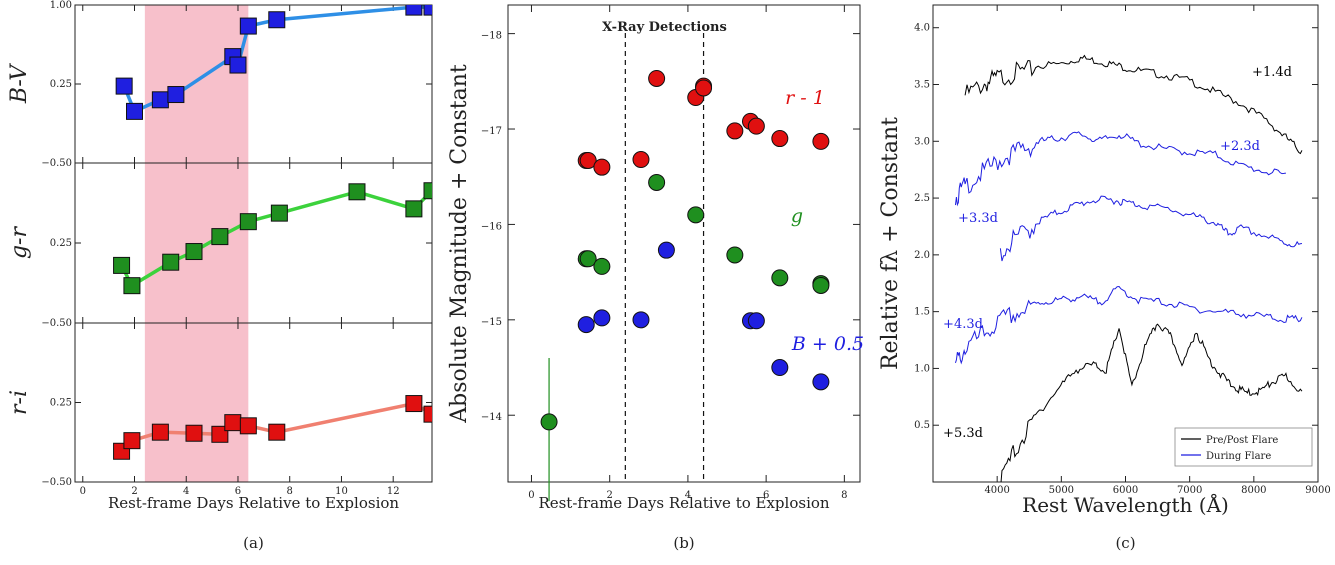 The width and height of the screenshot is (1335, 565). Describe the element at coordinates (890, 243) in the screenshot. I see `y-axis-label: Relative fλ + Constant` at that location.